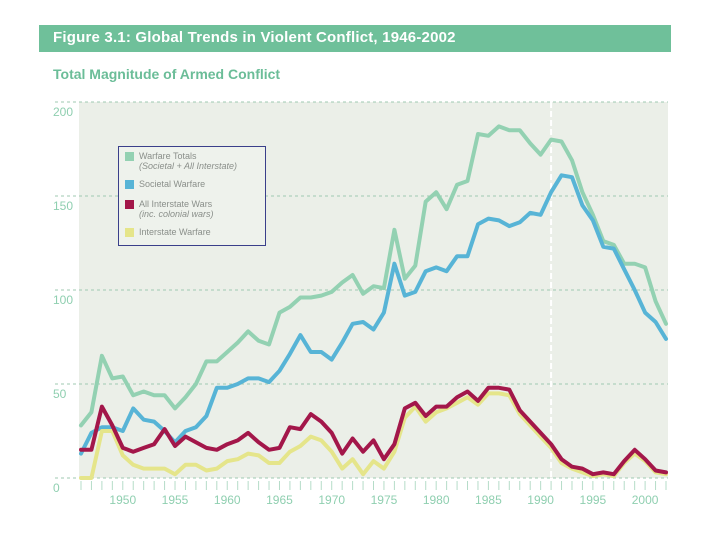 The width and height of the screenshot is (720, 540). Describe the element at coordinates (436, 500) in the screenshot. I see `x-tick-label: 1980` at that location.